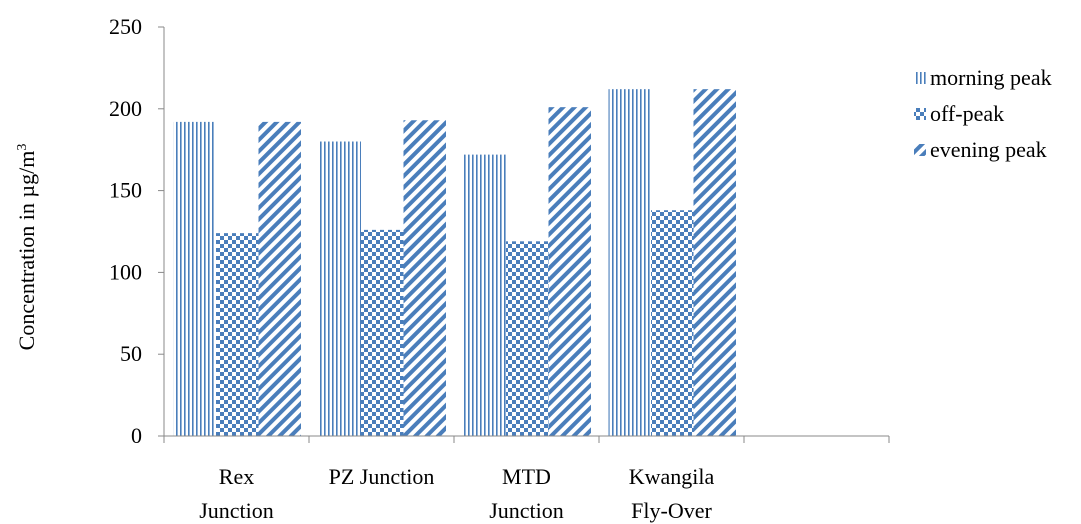 Image resolution: width=1081 pixels, height=524 pixels. Describe the element at coordinates (967, 113) in the screenshot. I see `legend-label: off-peak` at that location.